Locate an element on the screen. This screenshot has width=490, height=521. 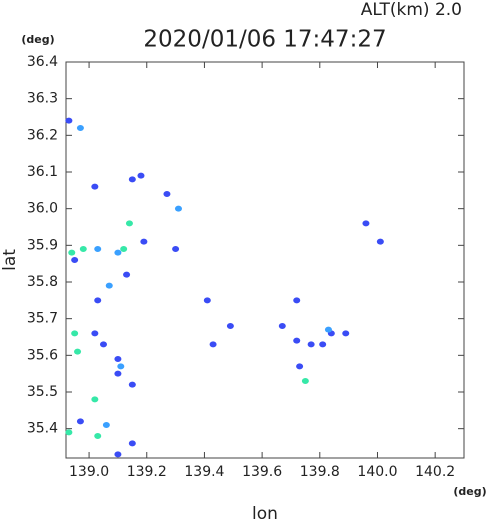
x-axis-label: lon is located at coordinates (265, 512).